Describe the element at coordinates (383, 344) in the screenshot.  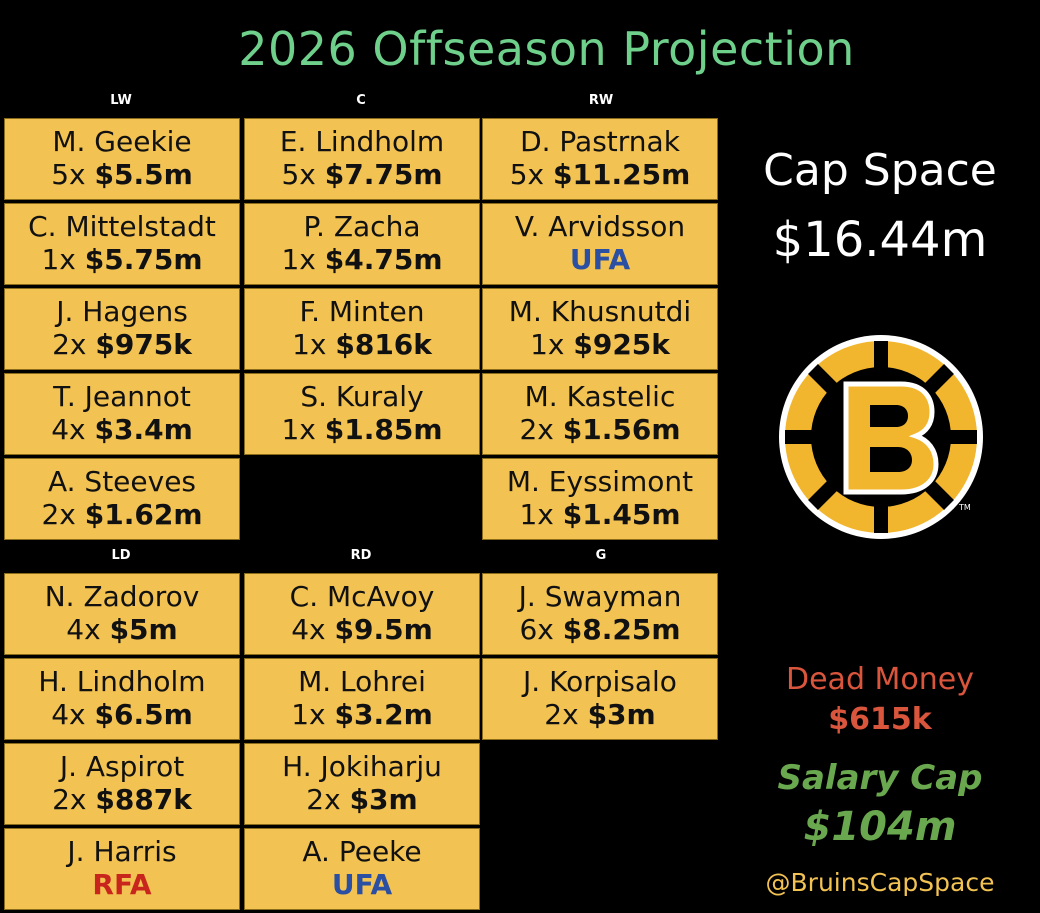
I see `contract-amount: $816k` at that location.